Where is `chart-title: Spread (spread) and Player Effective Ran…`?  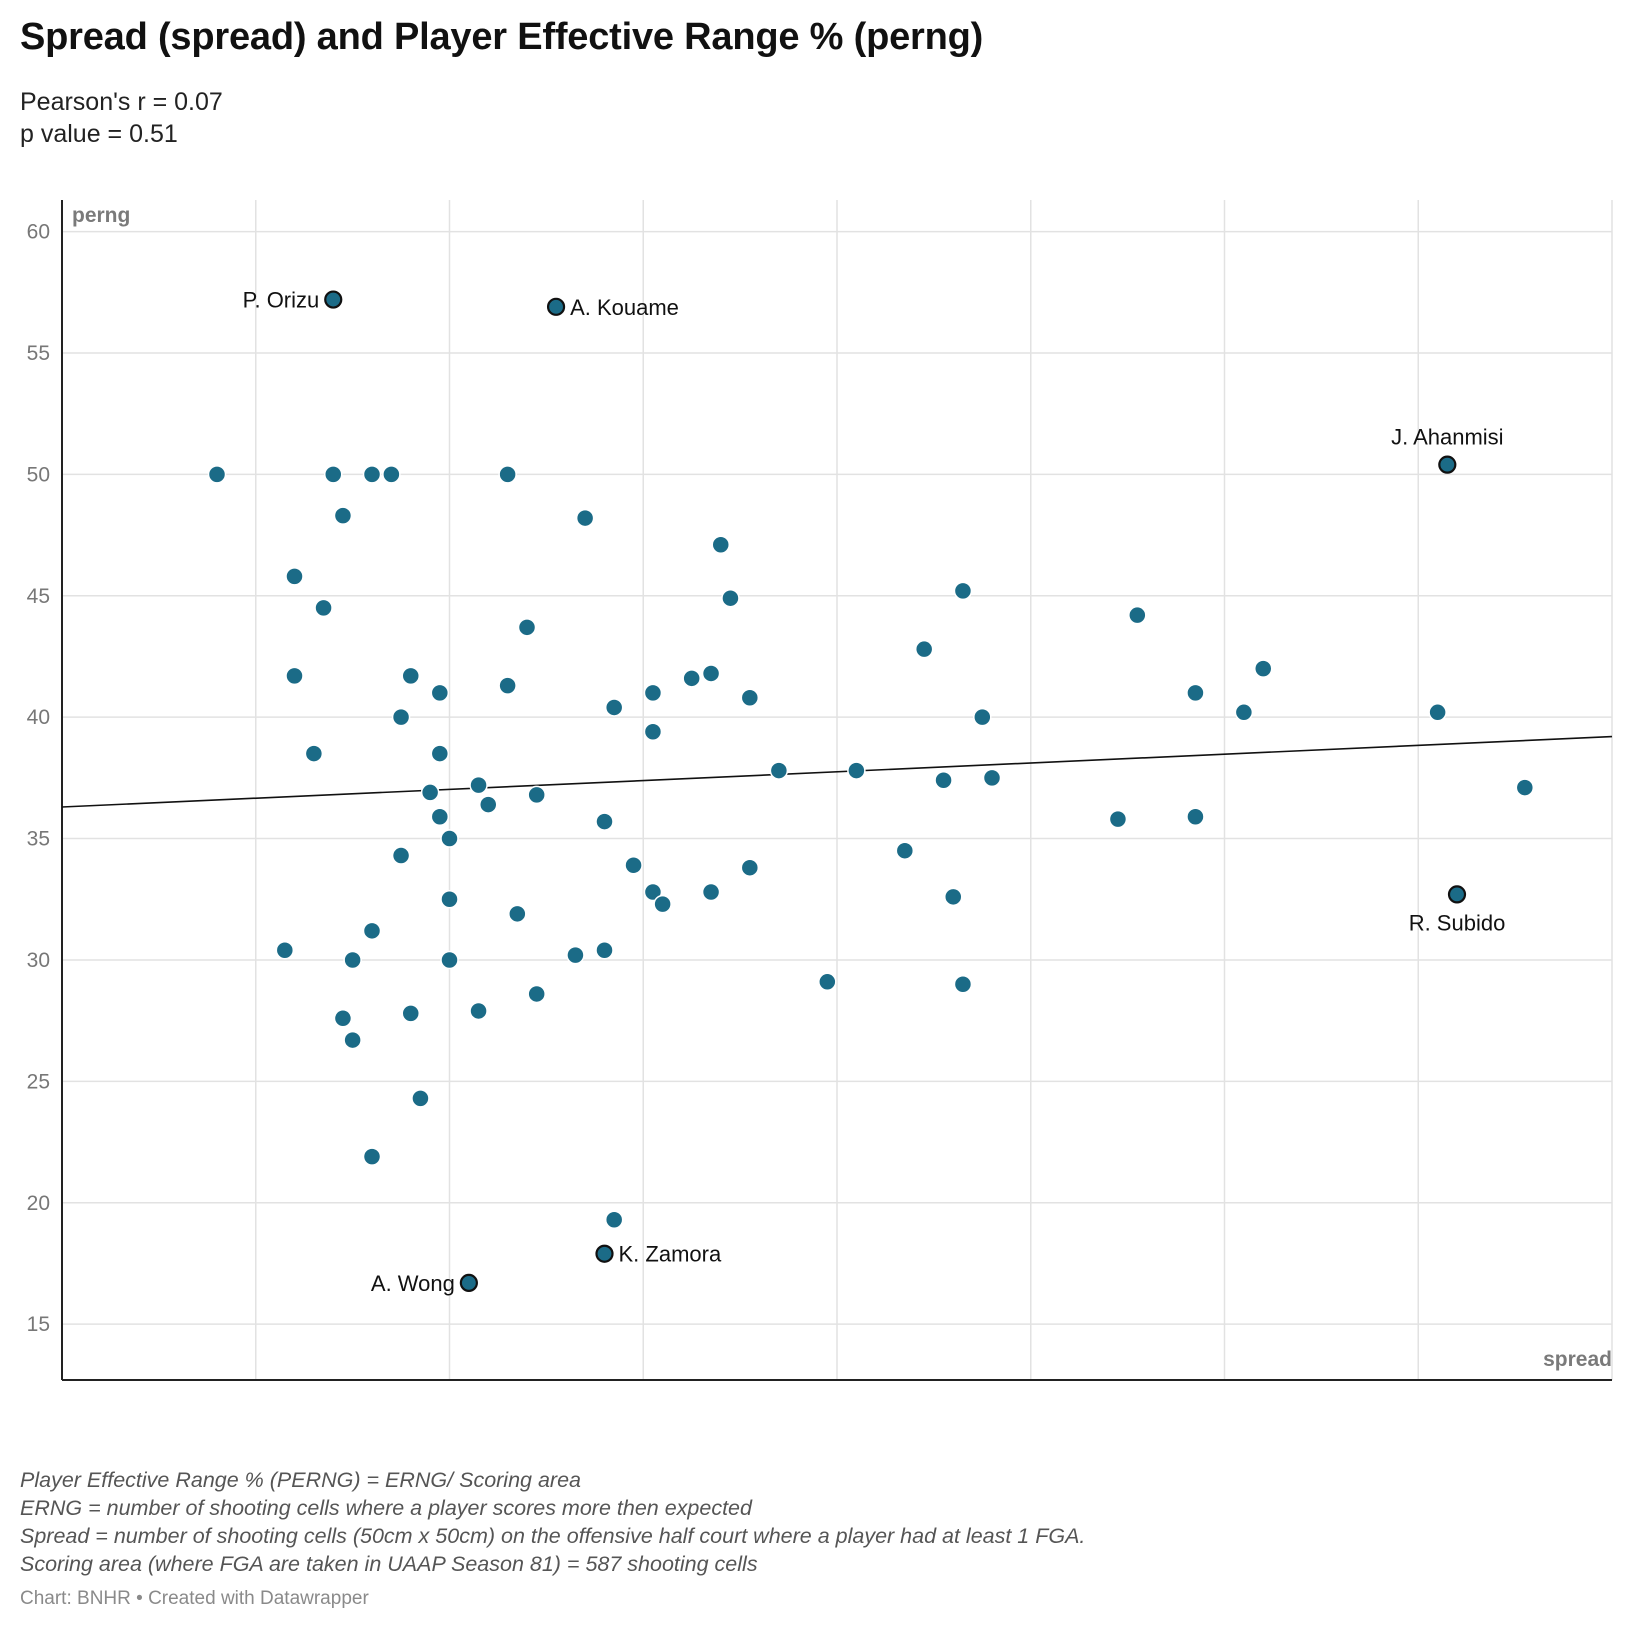
chart-title: Spread (spread) and Player Effective Ran… is located at coordinates (502, 37).